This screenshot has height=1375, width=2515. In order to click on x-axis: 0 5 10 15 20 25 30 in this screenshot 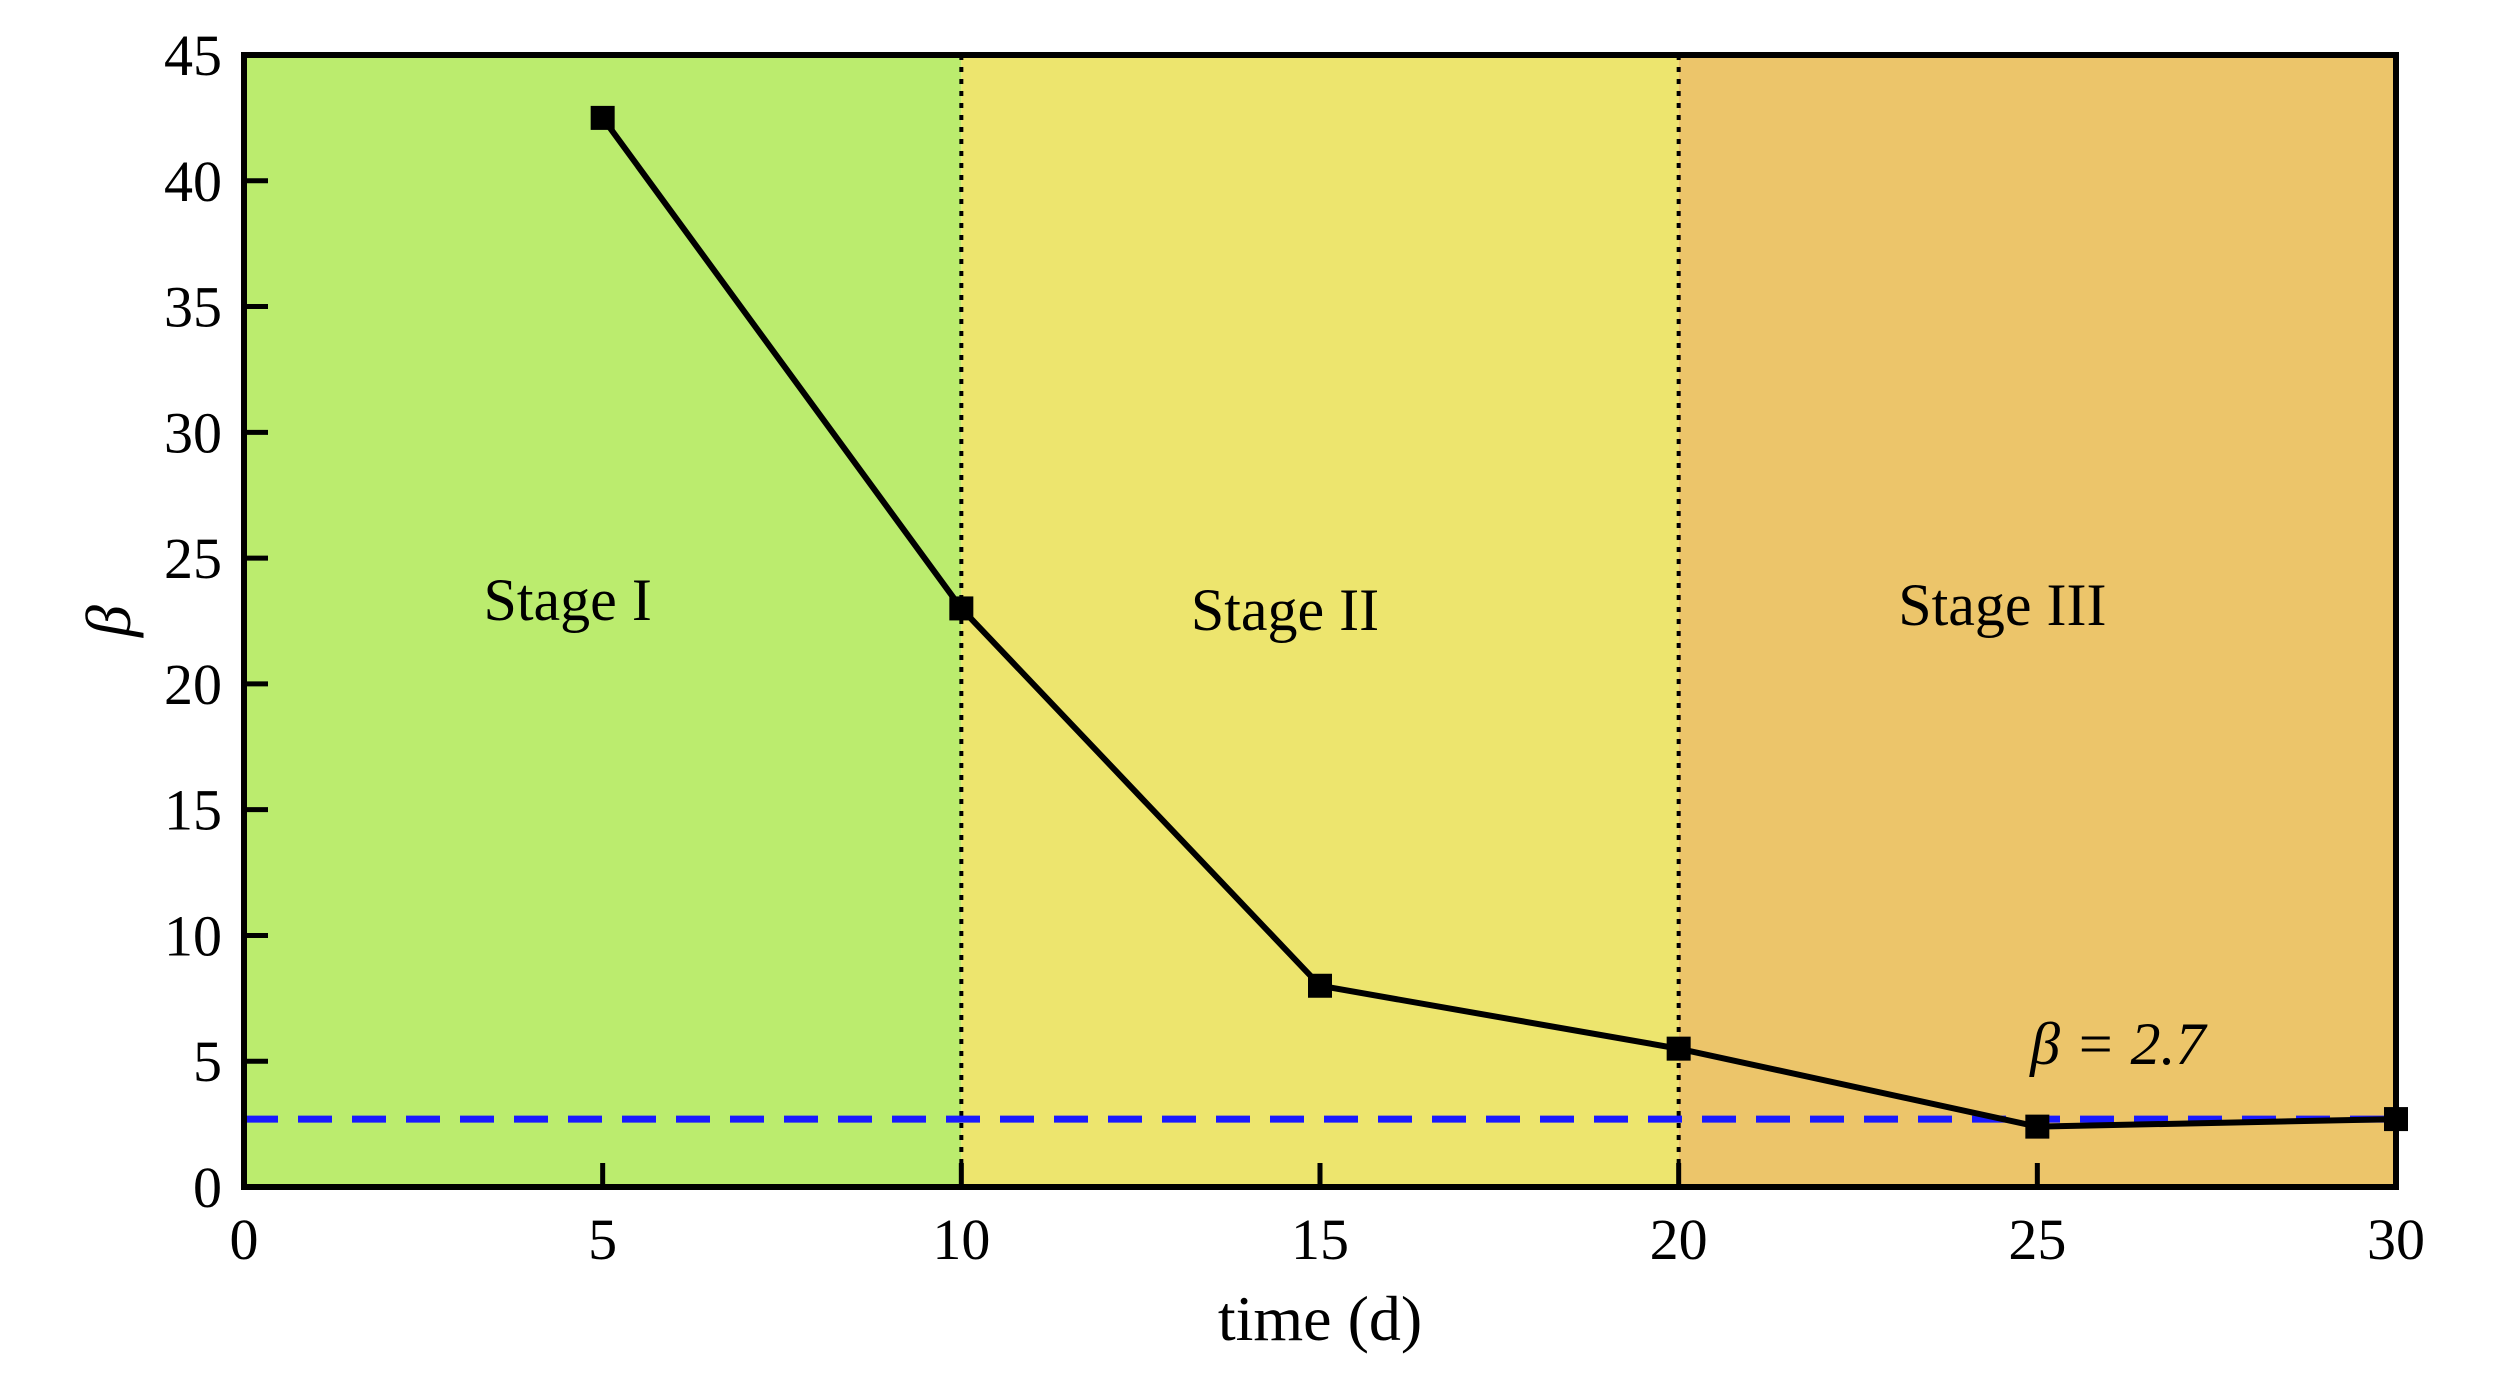, I will do `click(1327, 1217)`.